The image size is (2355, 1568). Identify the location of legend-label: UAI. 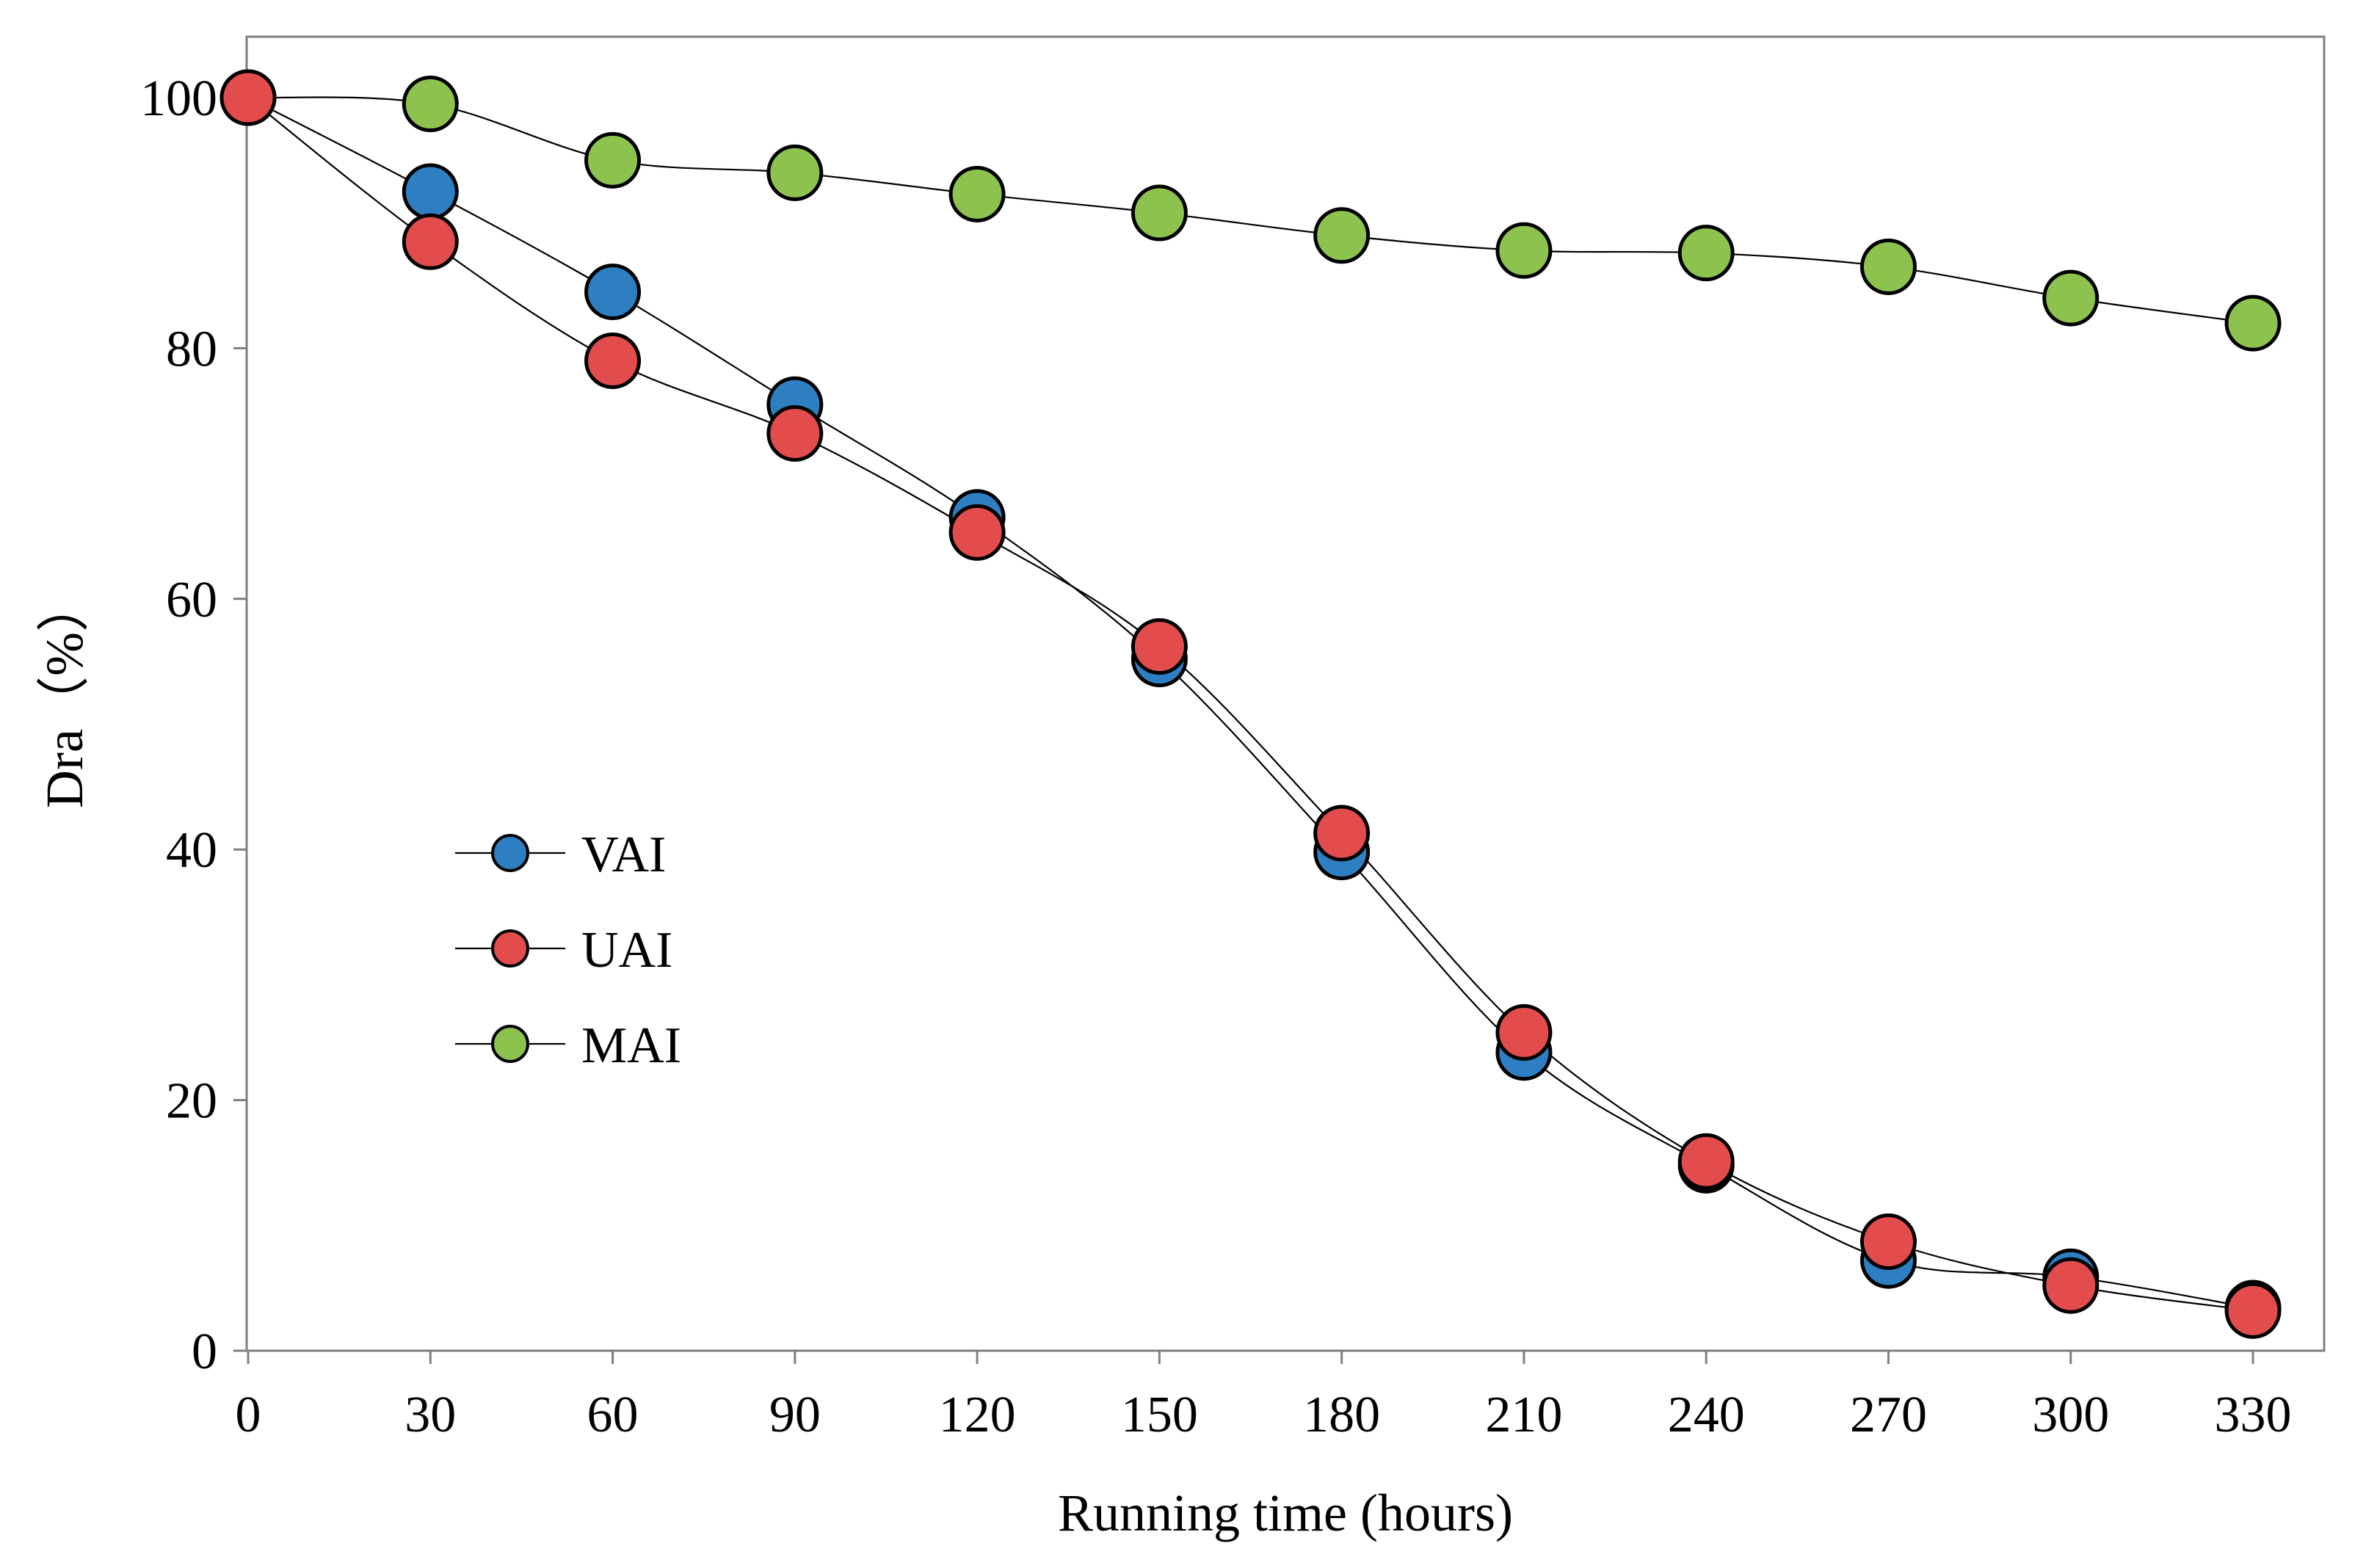
(626, 950).